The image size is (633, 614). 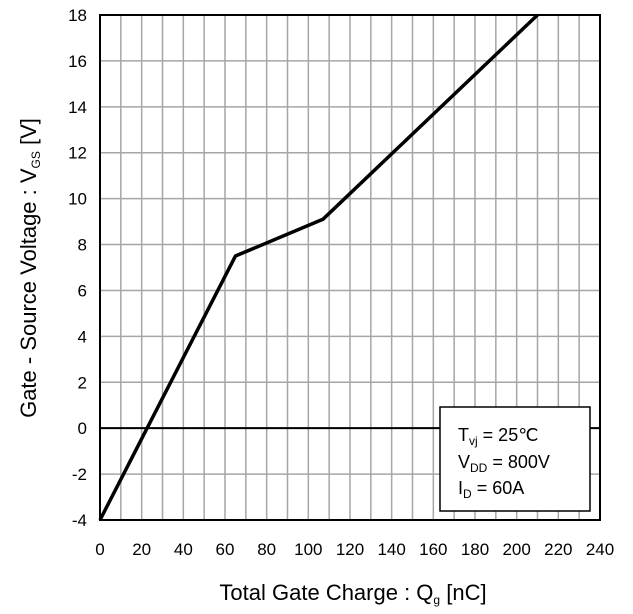 What do you see at coordinates (491, 489) in the screenshot?
I see `condition-drain-current: ID = 60A` at bounding box center [491, 489].